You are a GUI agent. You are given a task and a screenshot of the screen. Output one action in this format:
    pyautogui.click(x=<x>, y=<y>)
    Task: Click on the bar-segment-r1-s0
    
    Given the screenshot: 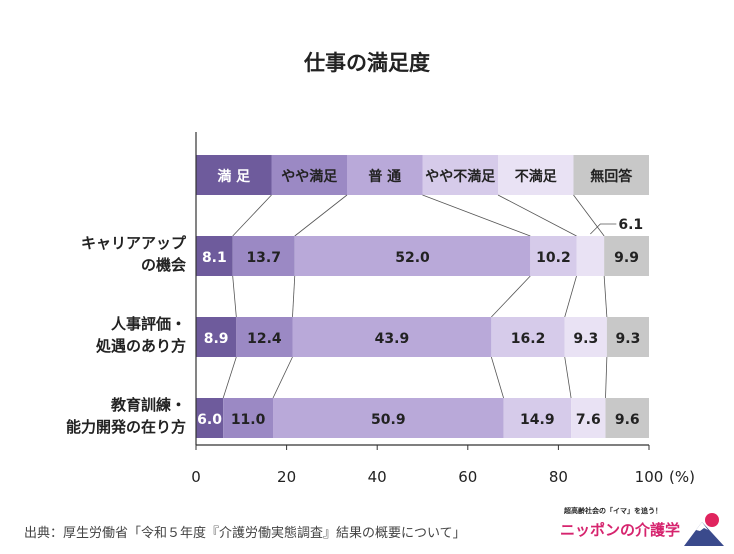 What is the action you would take?
    pyautogui.click(x=216, y=337)
    